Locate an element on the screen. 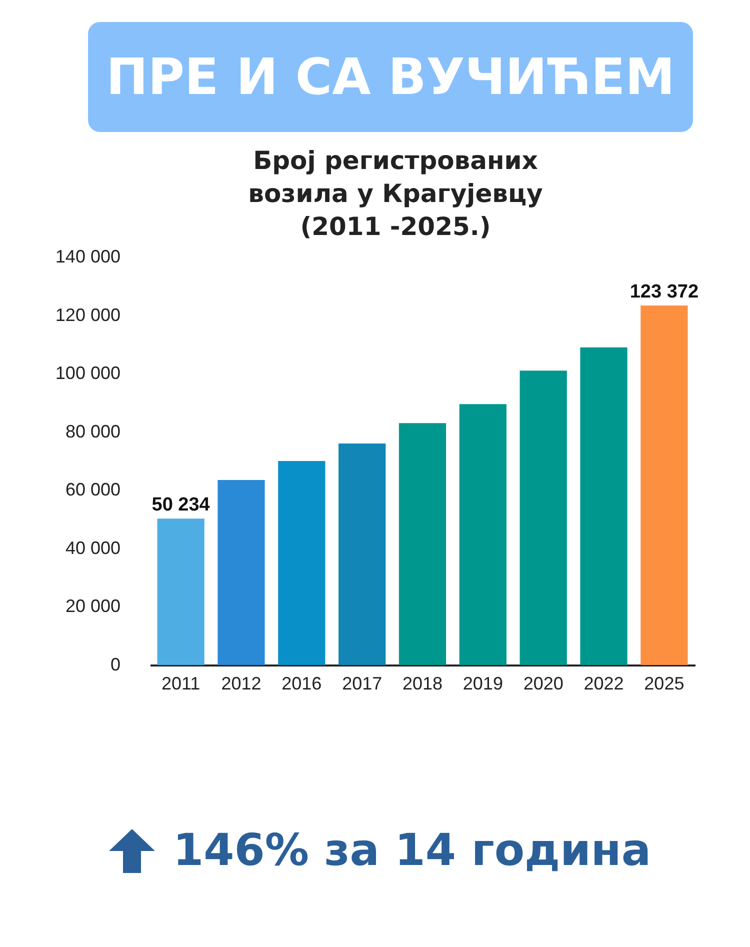  y-tick-label: 40 000 is located at coordinates (92, 548).